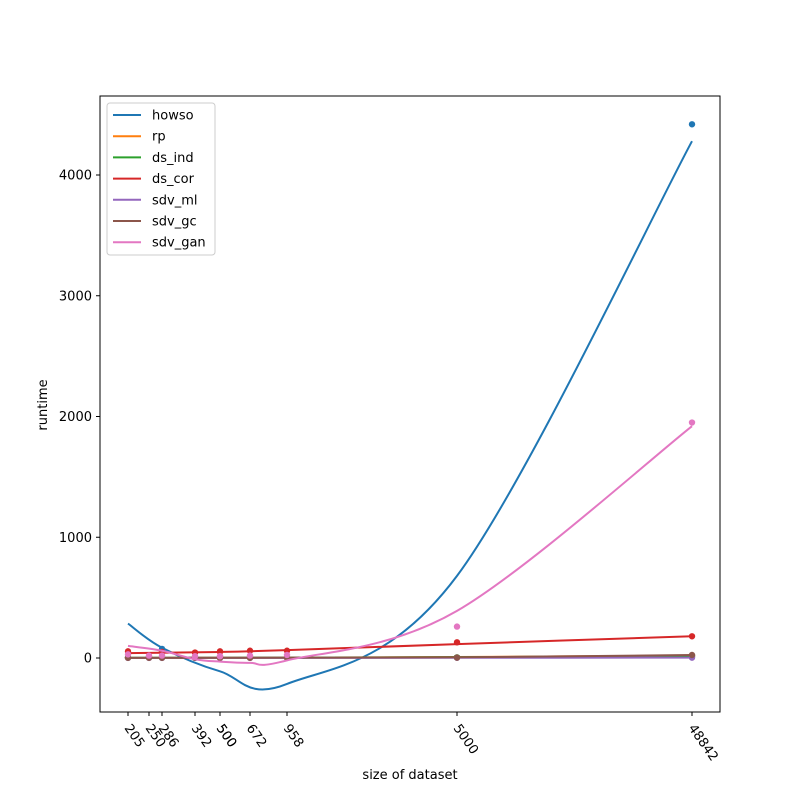 The height and width of the screenshot is (800, 800). I want to click on legend-label-sdv_ml: sdv_ml, so click(175, 200).